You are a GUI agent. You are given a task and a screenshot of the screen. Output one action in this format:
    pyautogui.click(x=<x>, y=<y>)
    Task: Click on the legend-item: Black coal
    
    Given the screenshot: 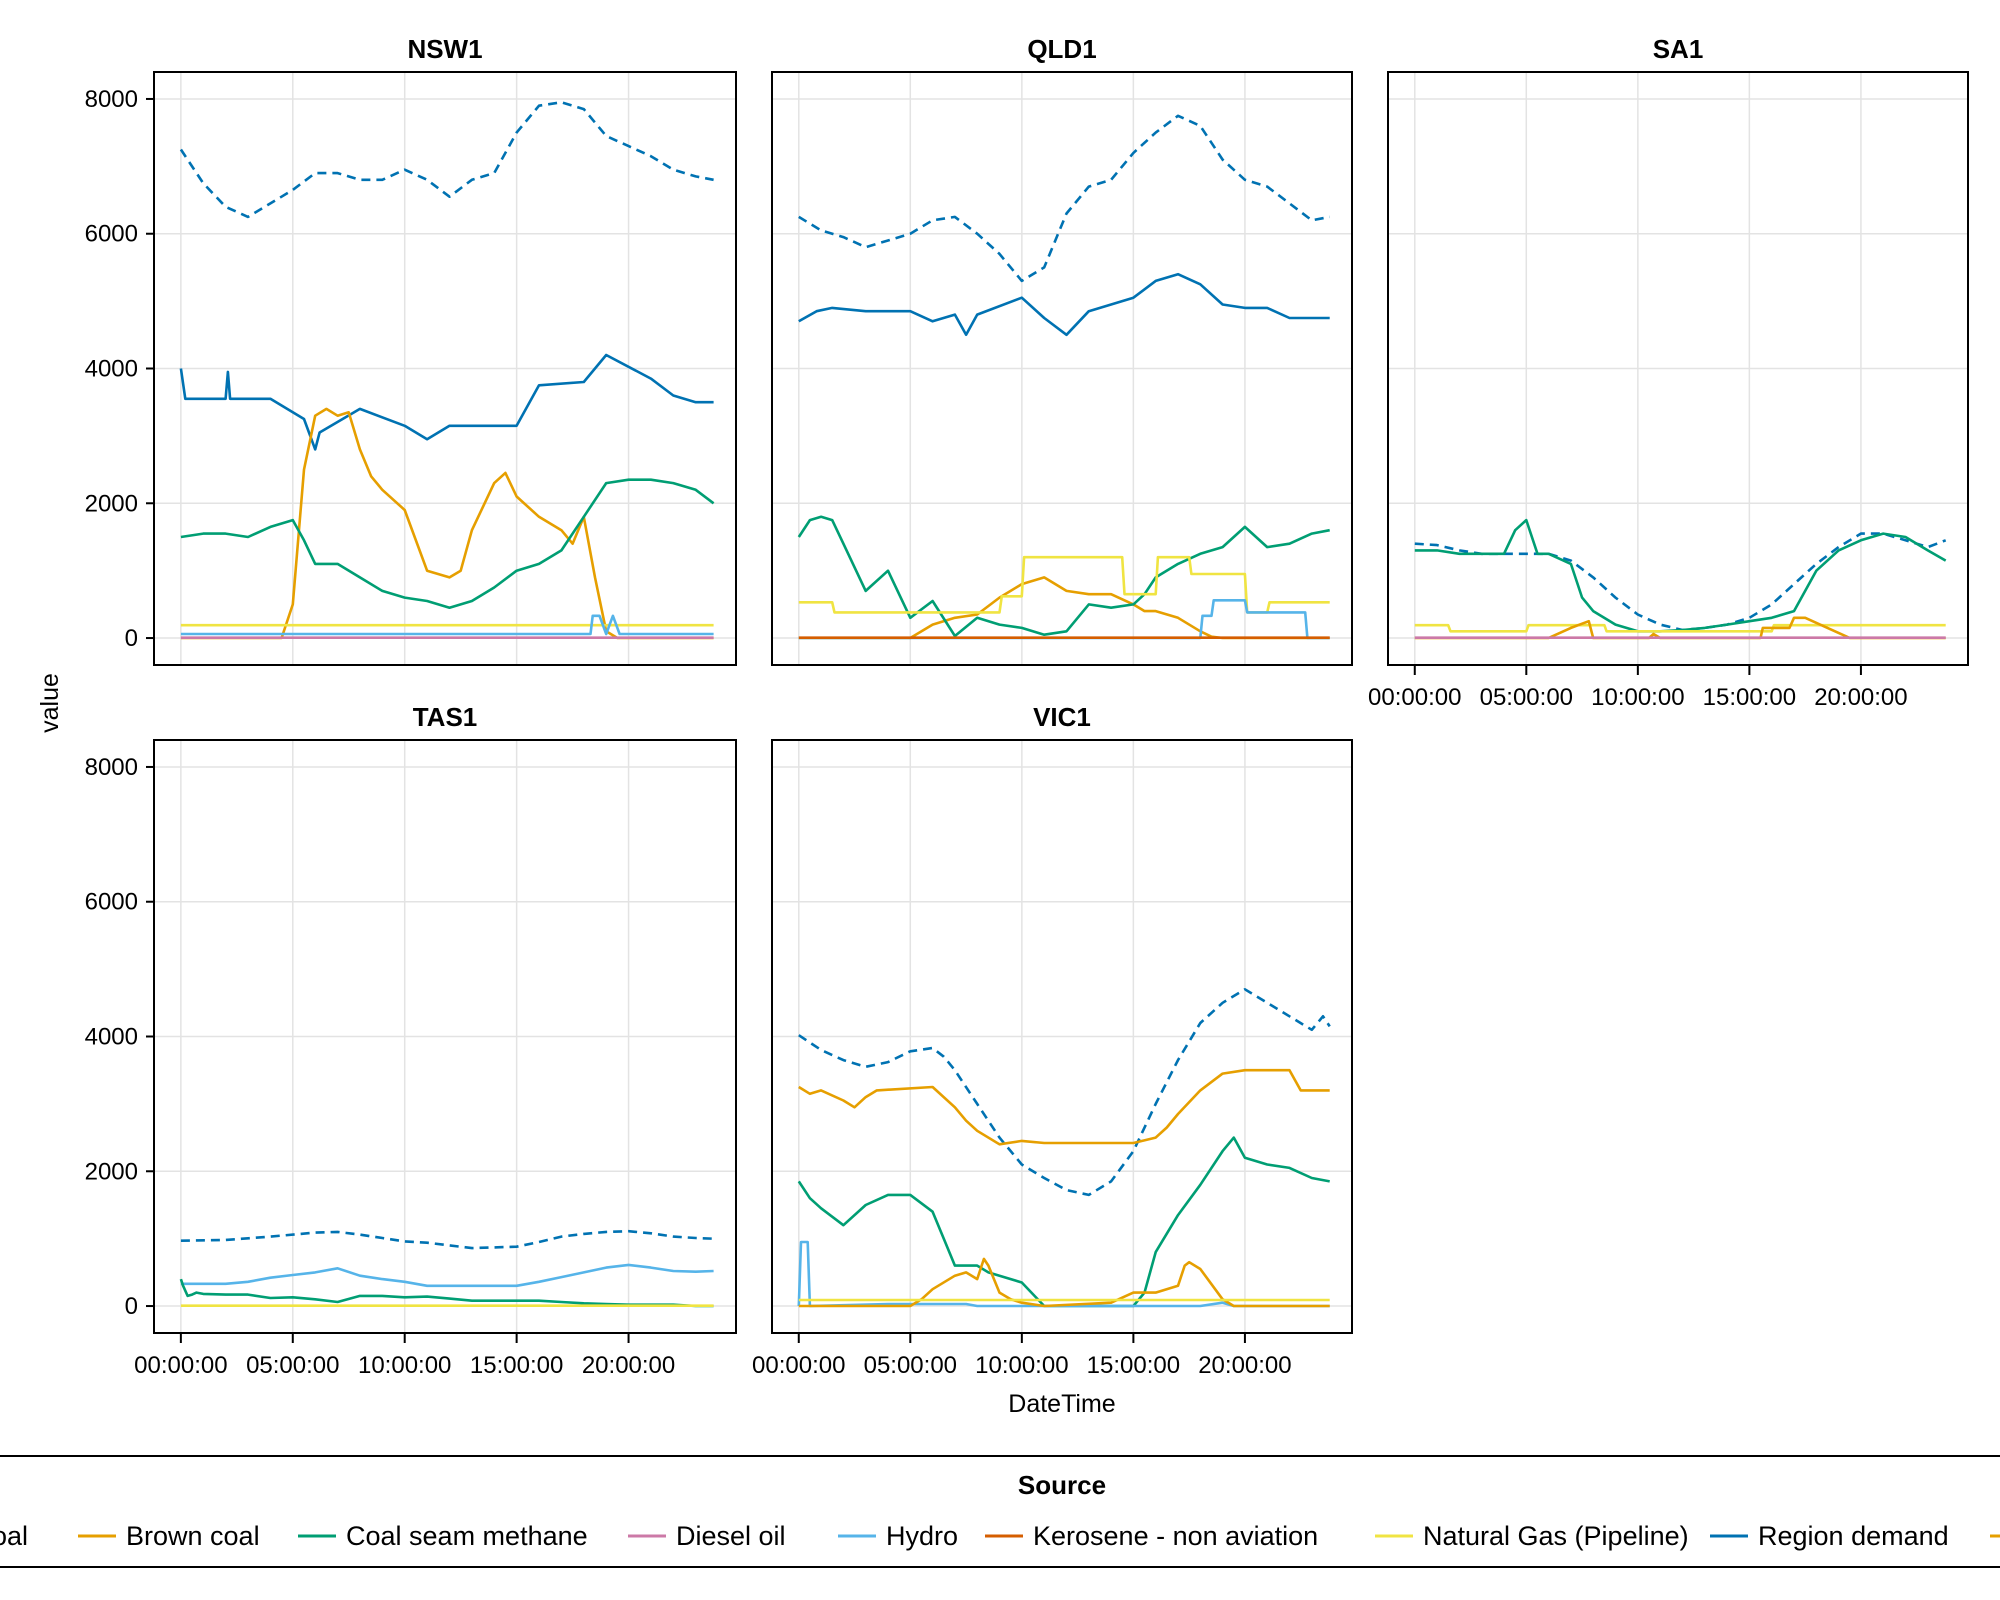 What is the action you would take?
    pyautogui.click(x=14, y=1536)
    